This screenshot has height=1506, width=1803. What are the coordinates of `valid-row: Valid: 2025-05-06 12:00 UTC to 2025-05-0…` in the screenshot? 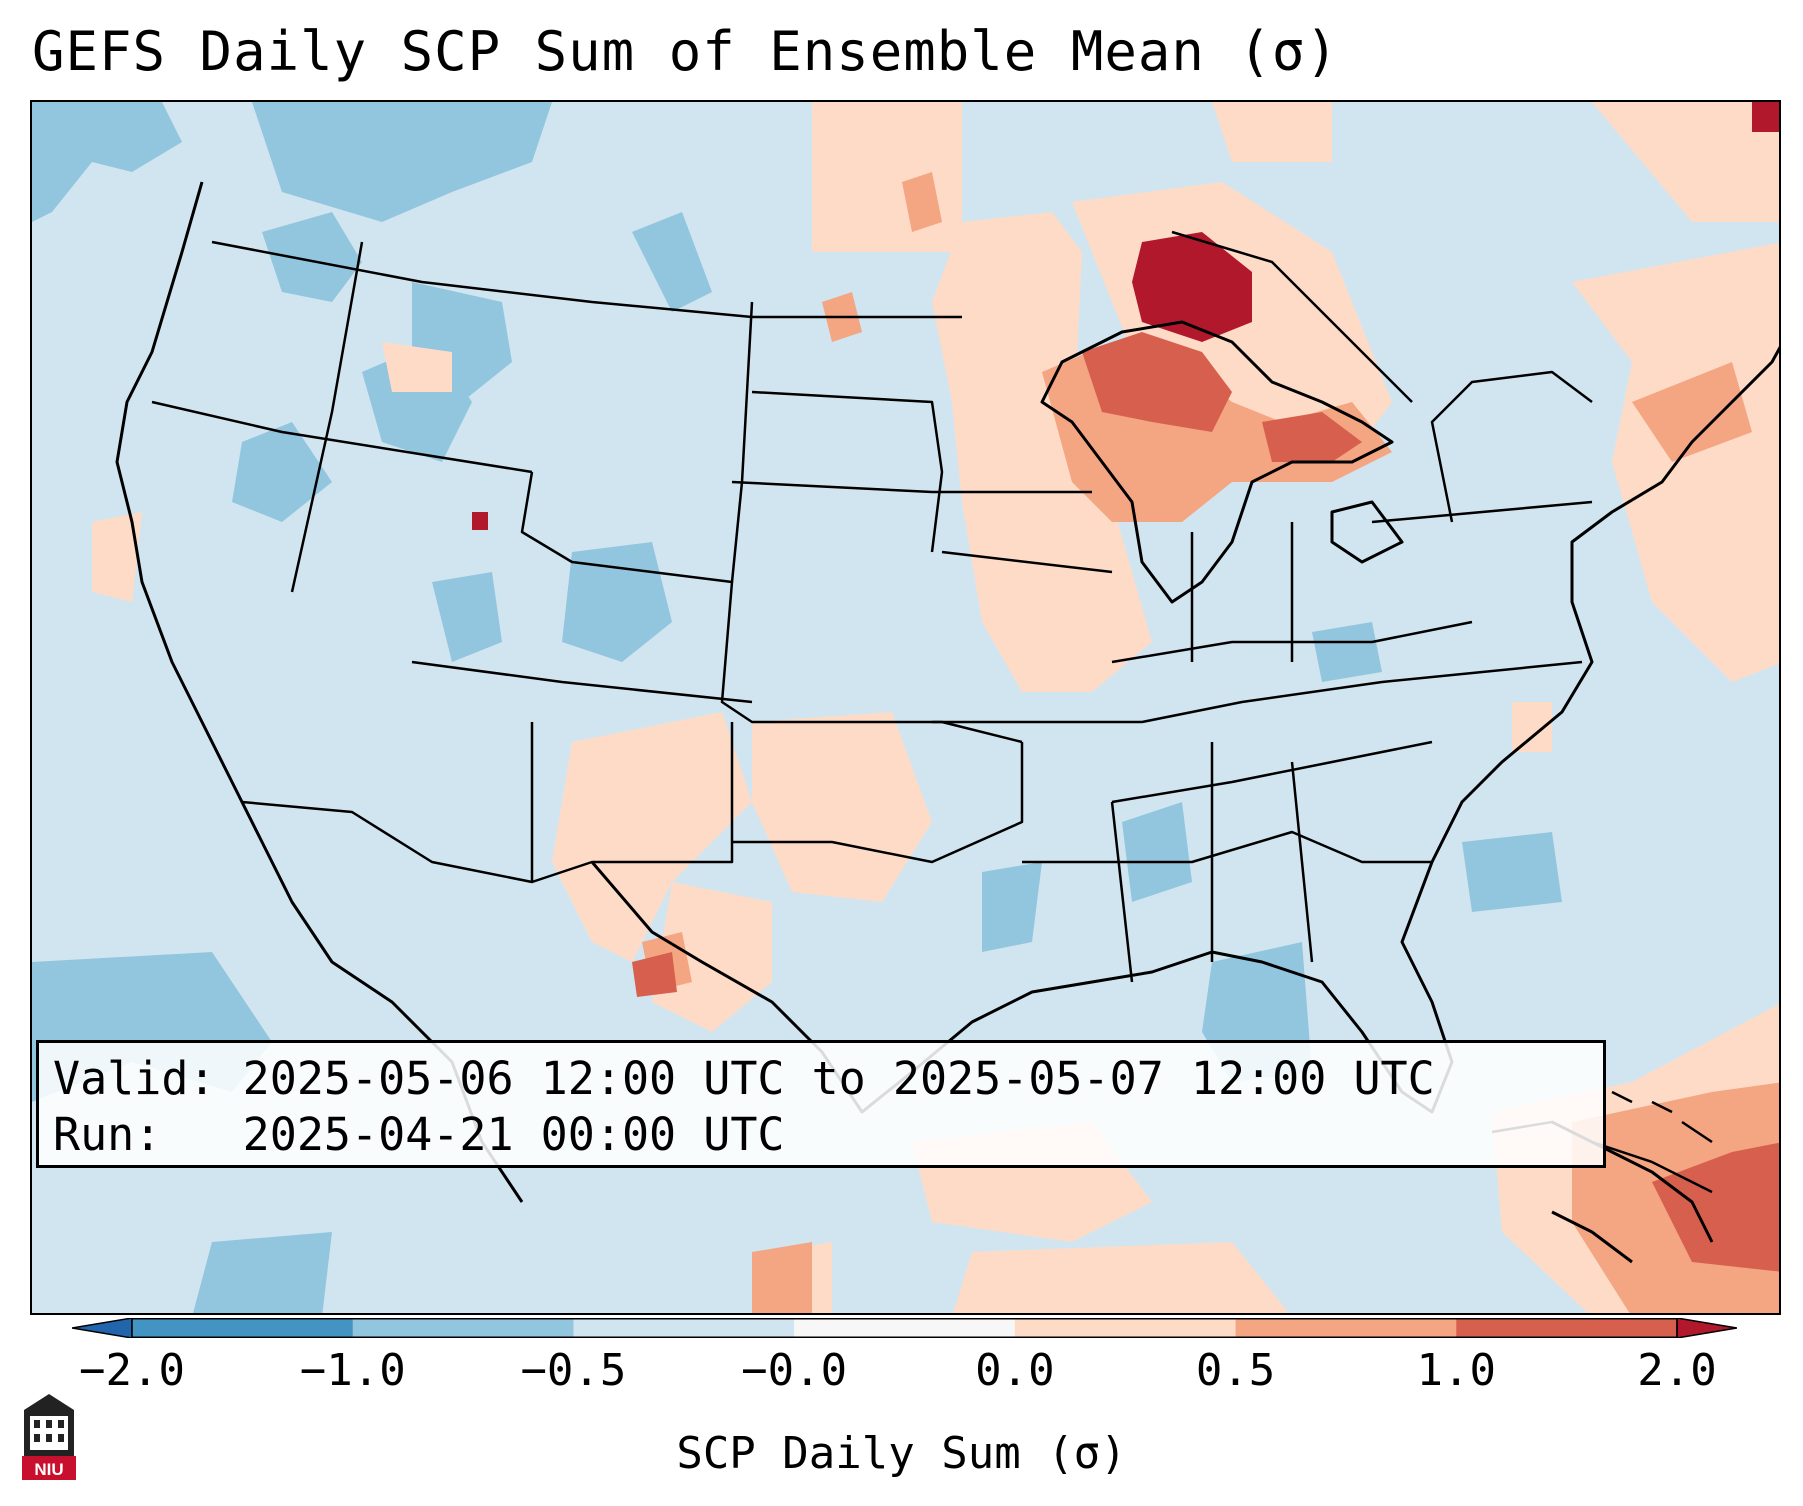 It's located at (821, 1079).